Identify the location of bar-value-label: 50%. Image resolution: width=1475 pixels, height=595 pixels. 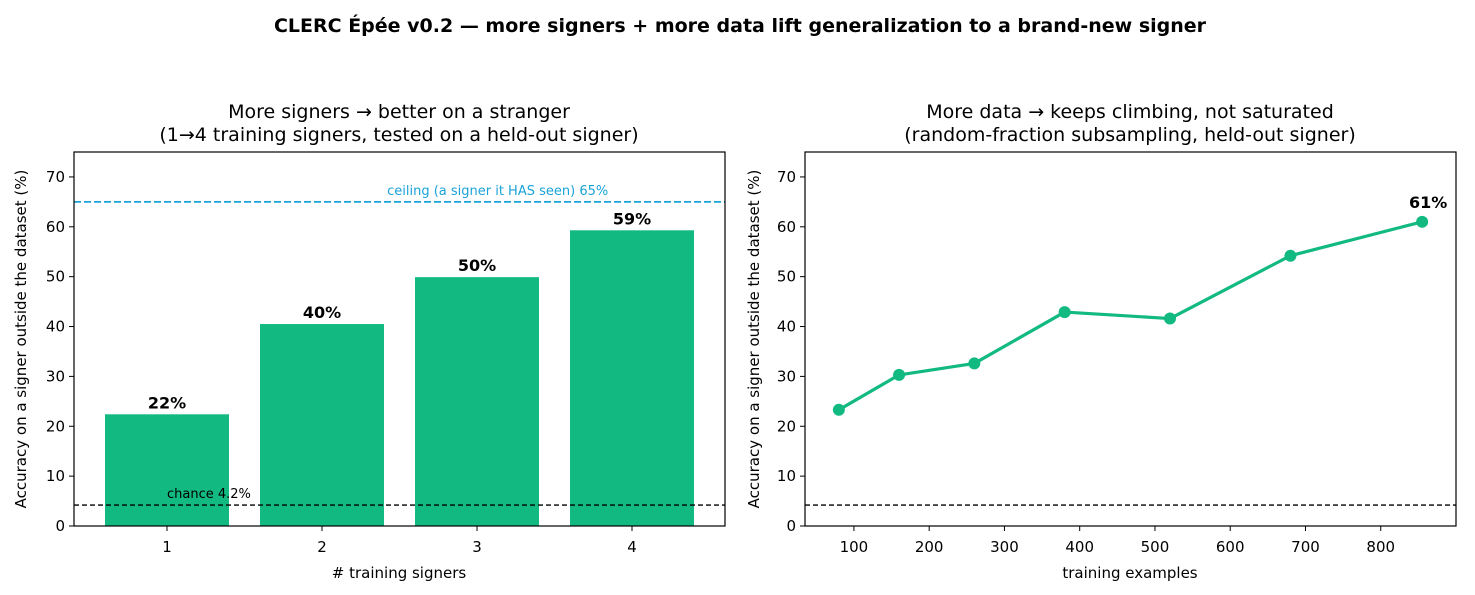
(477, 265).